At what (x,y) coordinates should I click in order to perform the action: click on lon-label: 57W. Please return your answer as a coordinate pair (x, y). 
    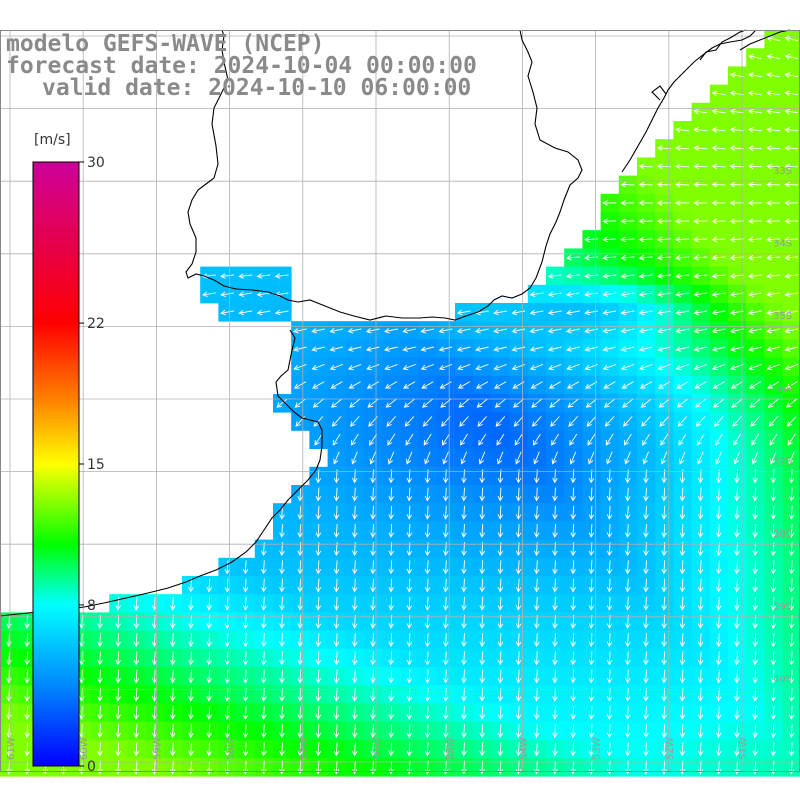
    Looking at the image, I should click on (304, 748).